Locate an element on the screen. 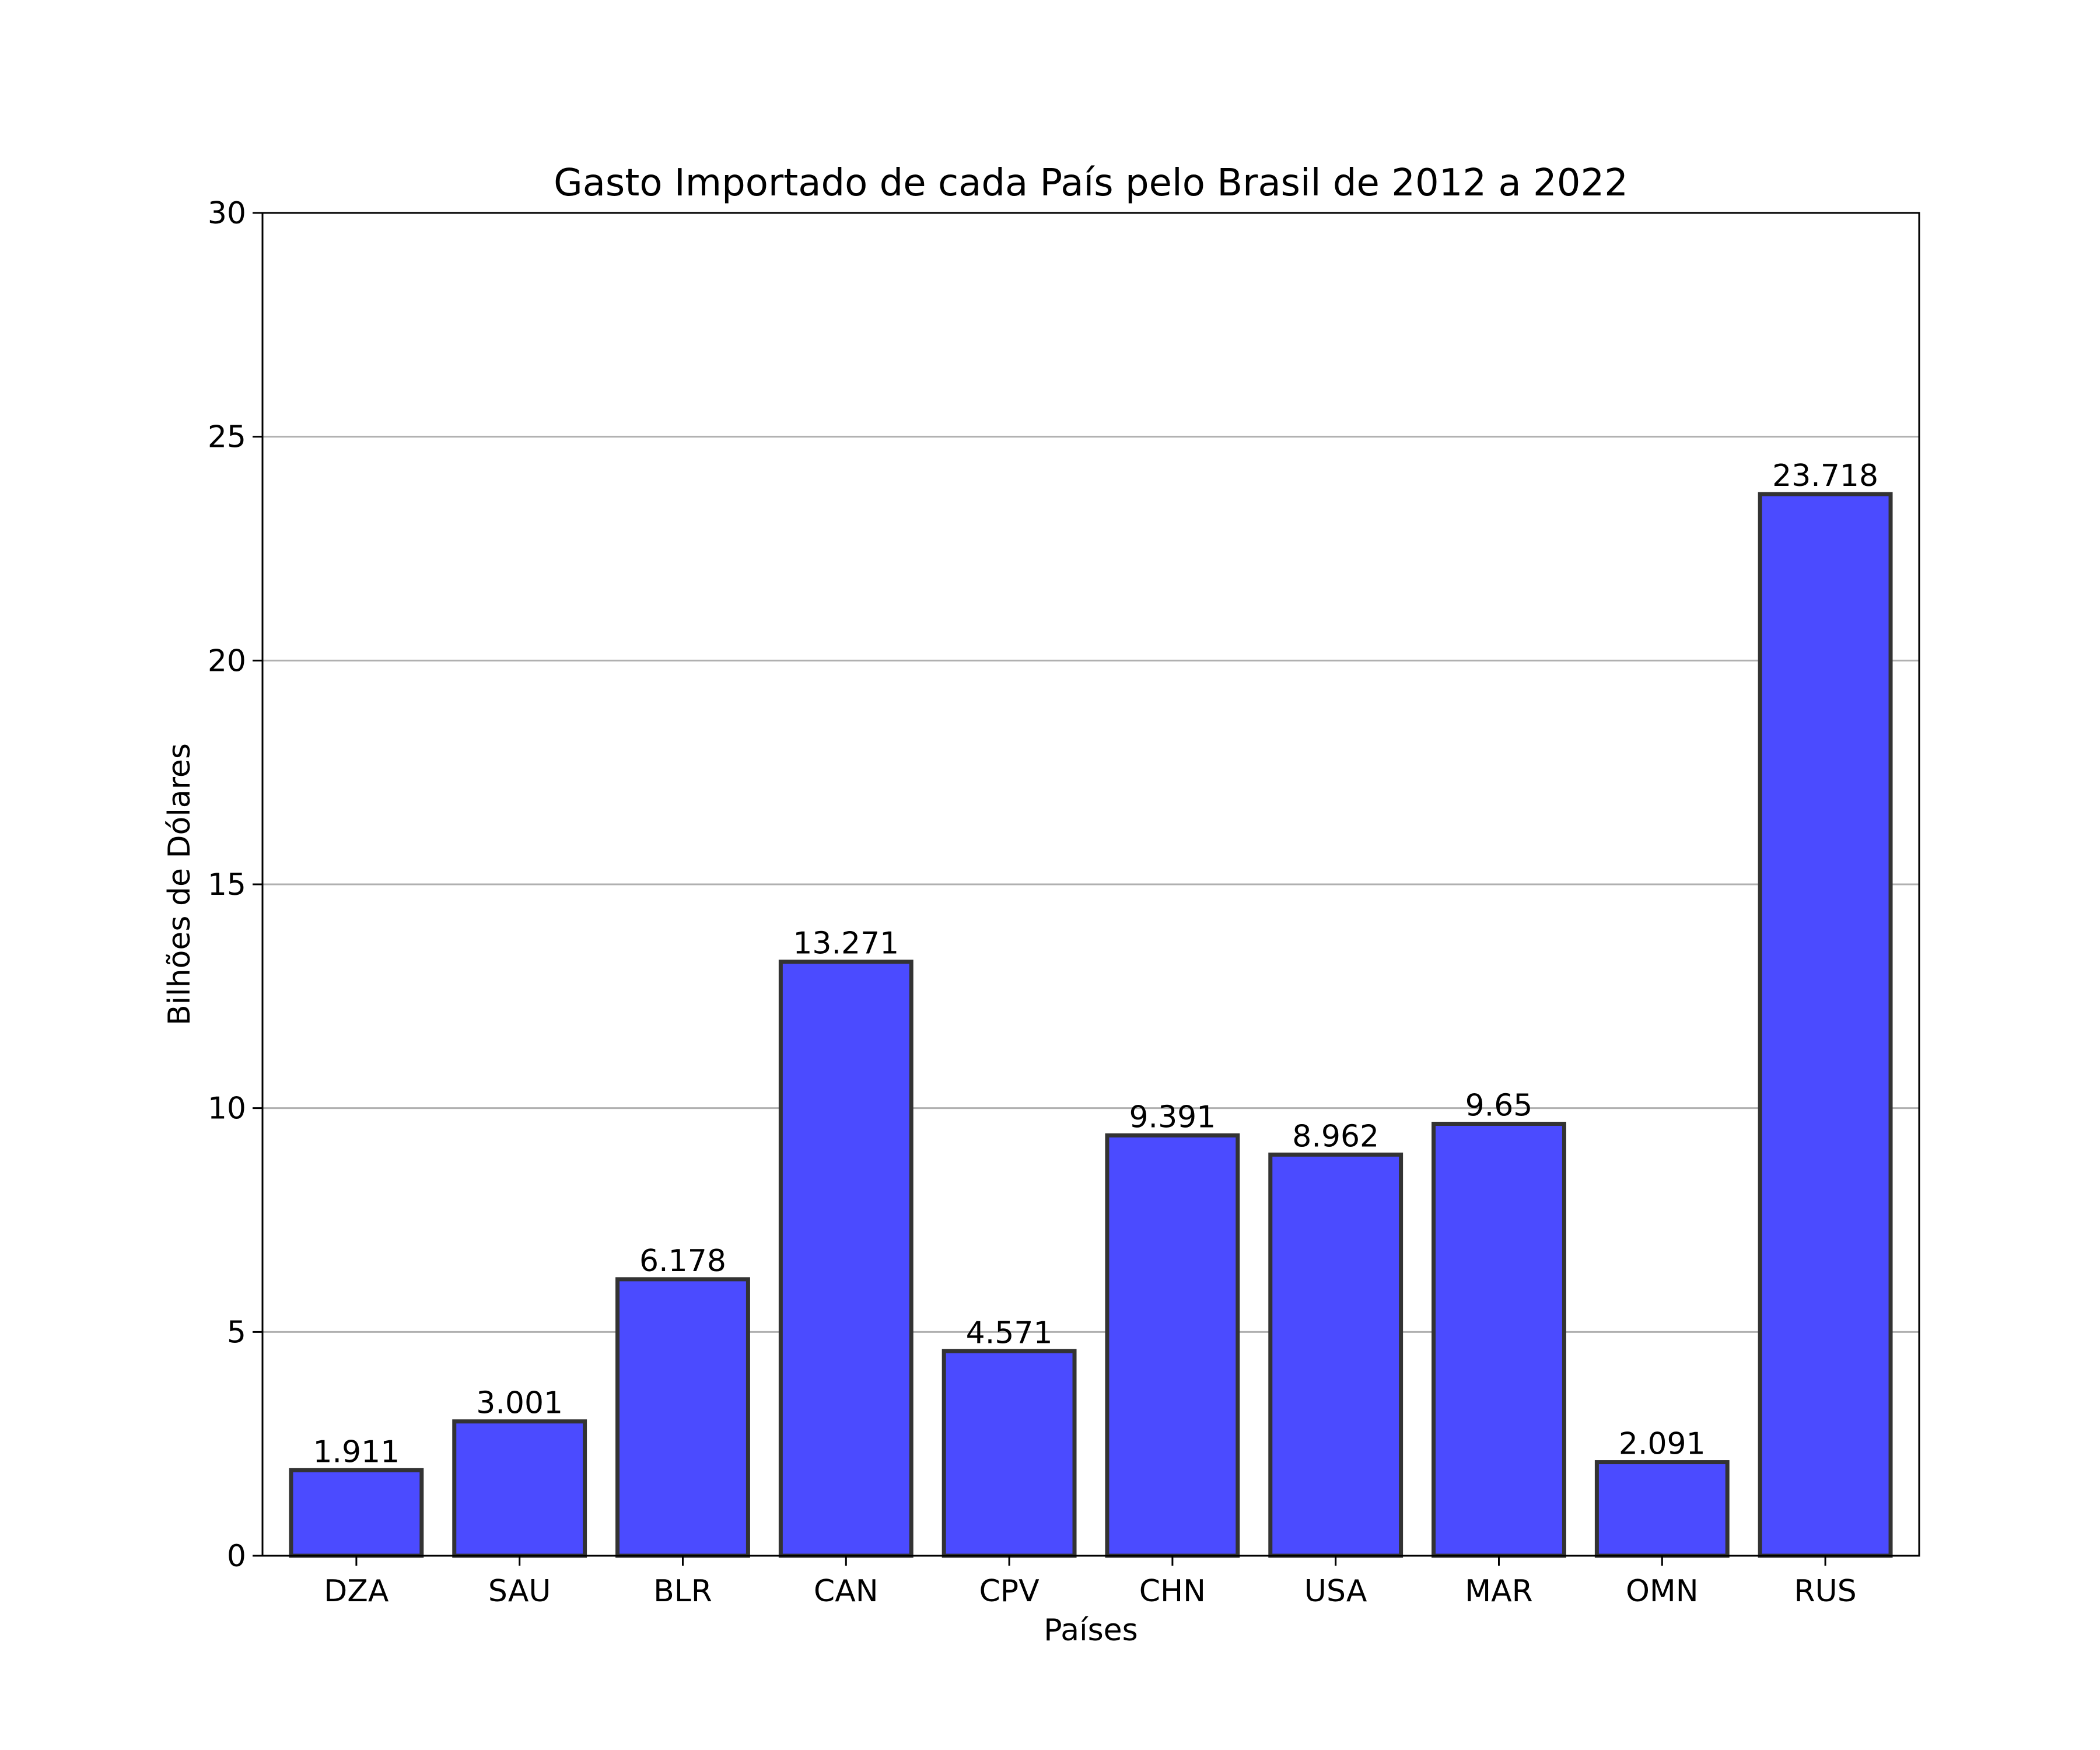 Image resolution: width=2100 pixels, height=1750 pixels. x-tick-label: CAN is located at coordinates (846, 1591).